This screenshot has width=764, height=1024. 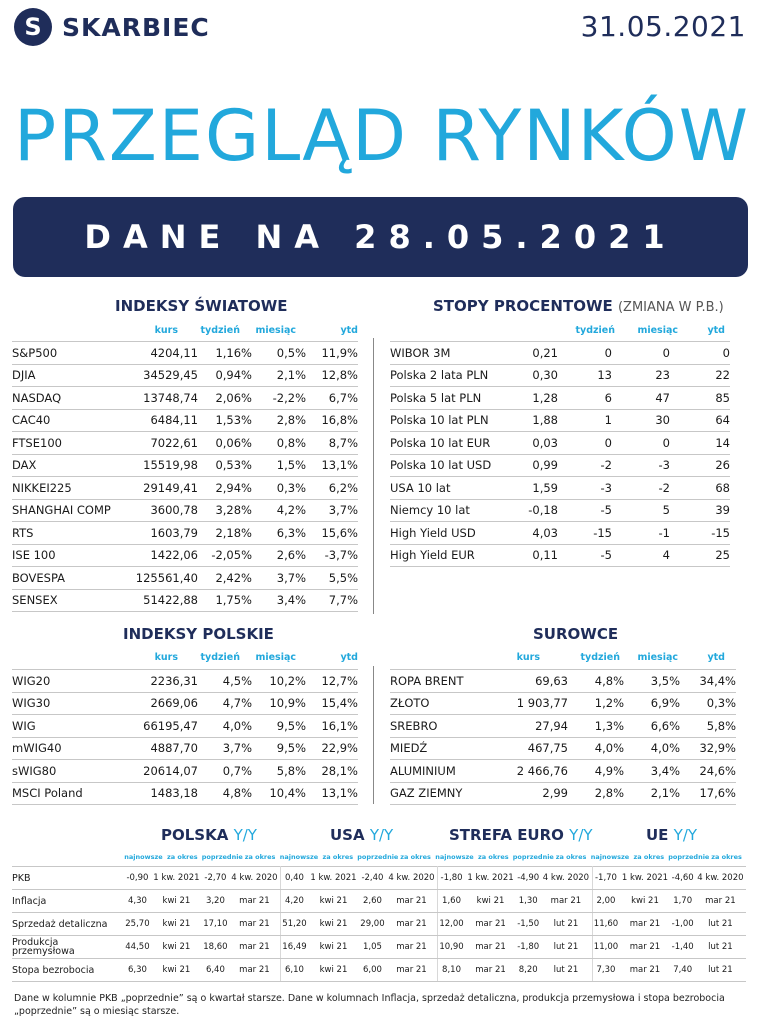 I want to click on world-index-row: NASDAQ 13748,74 2,06% -2,2% 6,7%, so click(x=185, y=398).